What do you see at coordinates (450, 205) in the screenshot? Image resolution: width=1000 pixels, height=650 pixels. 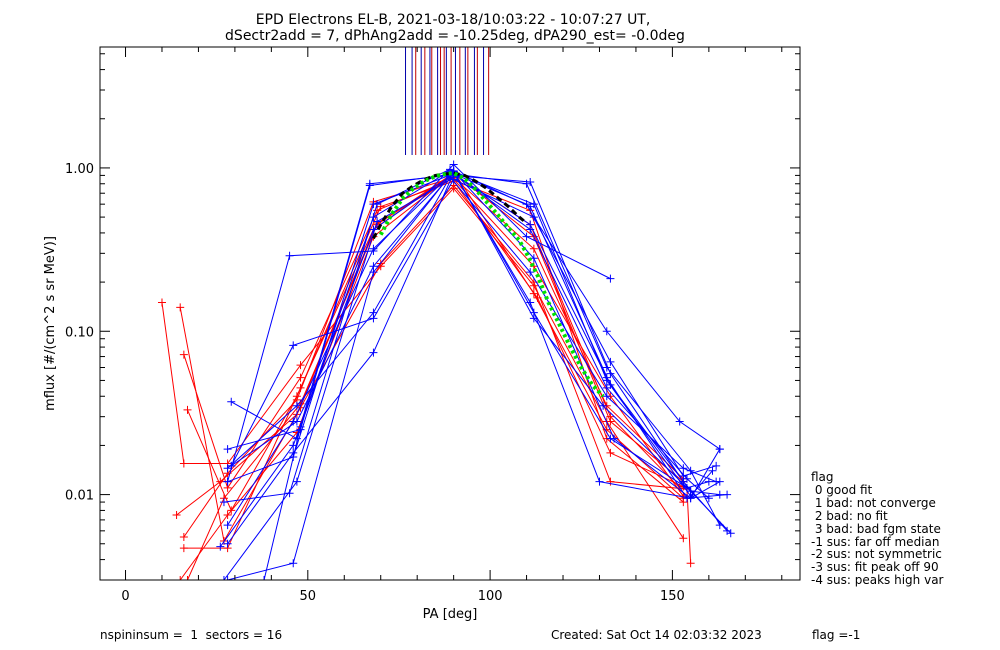 I see `black-fit-curve` at bounding box center [450, 205].